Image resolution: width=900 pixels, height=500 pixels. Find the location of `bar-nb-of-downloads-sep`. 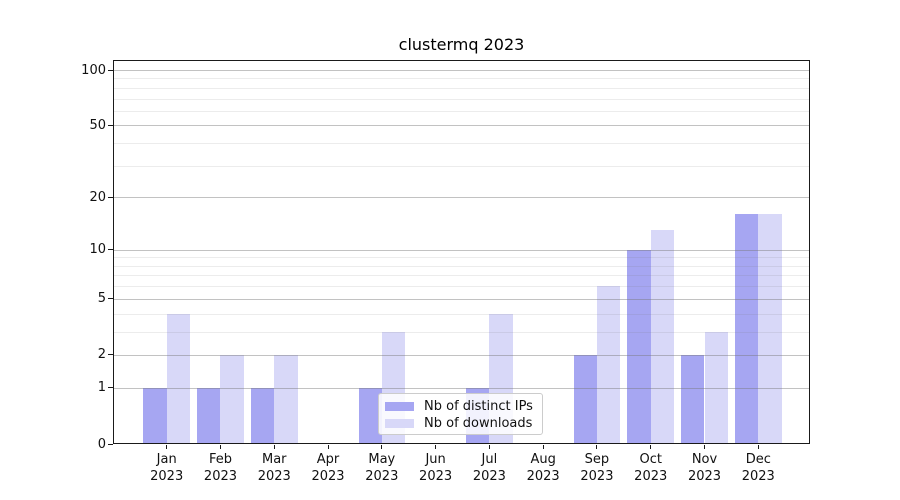

bar-nb-of-downloads-sep is located at coordinates (608, 365).